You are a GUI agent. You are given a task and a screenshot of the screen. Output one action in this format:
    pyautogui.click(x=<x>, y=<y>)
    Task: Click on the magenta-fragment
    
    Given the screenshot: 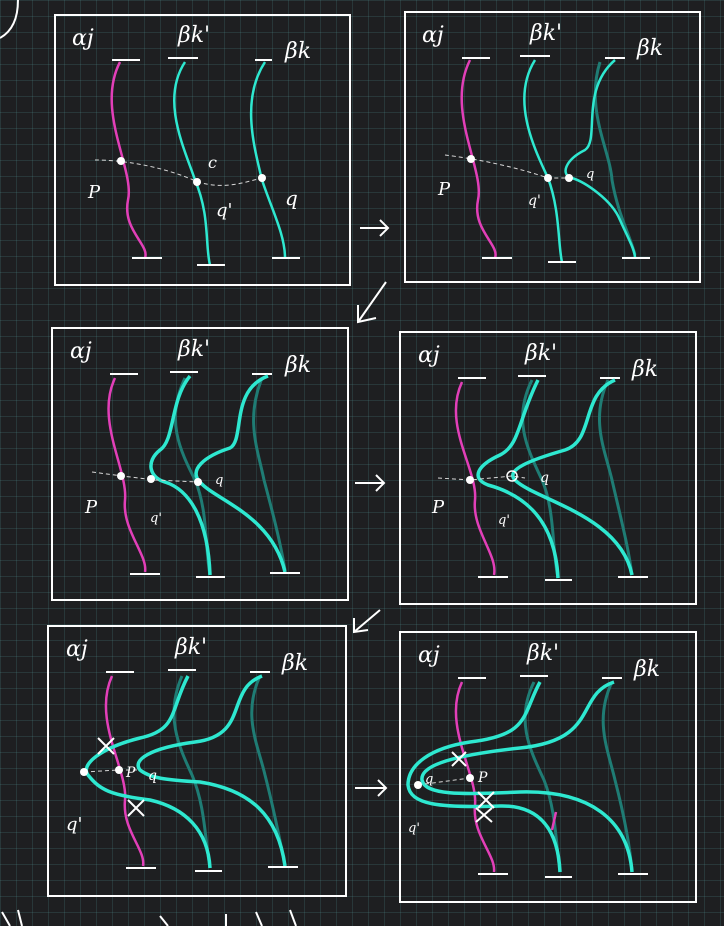 What is the action you would take?
    pyautogui.click(x=554, y=821)
    